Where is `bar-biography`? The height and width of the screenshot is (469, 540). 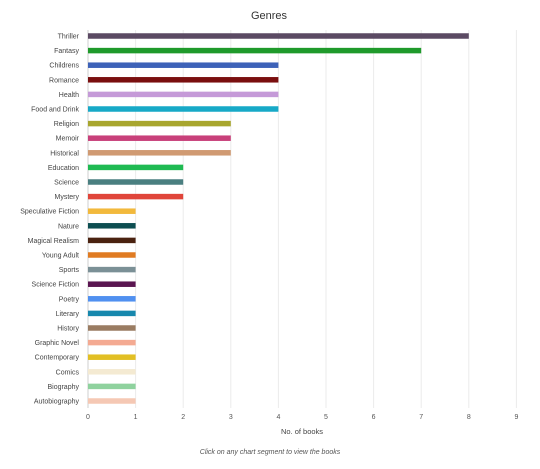
bar-biography is located at coordinates (112, 386).